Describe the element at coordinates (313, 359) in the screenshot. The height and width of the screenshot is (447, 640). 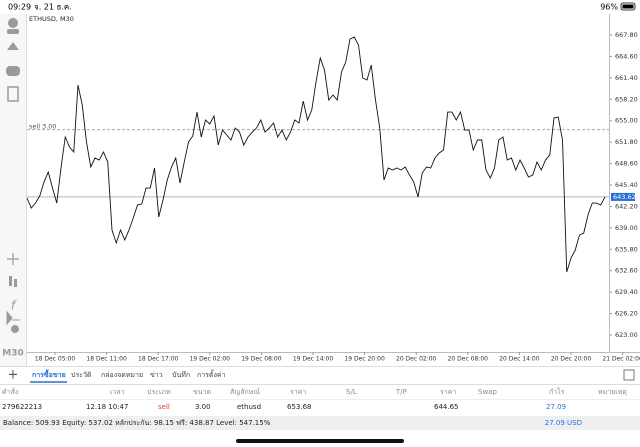
I see `x-tick-label: 19 Dec 14:00` at that location.